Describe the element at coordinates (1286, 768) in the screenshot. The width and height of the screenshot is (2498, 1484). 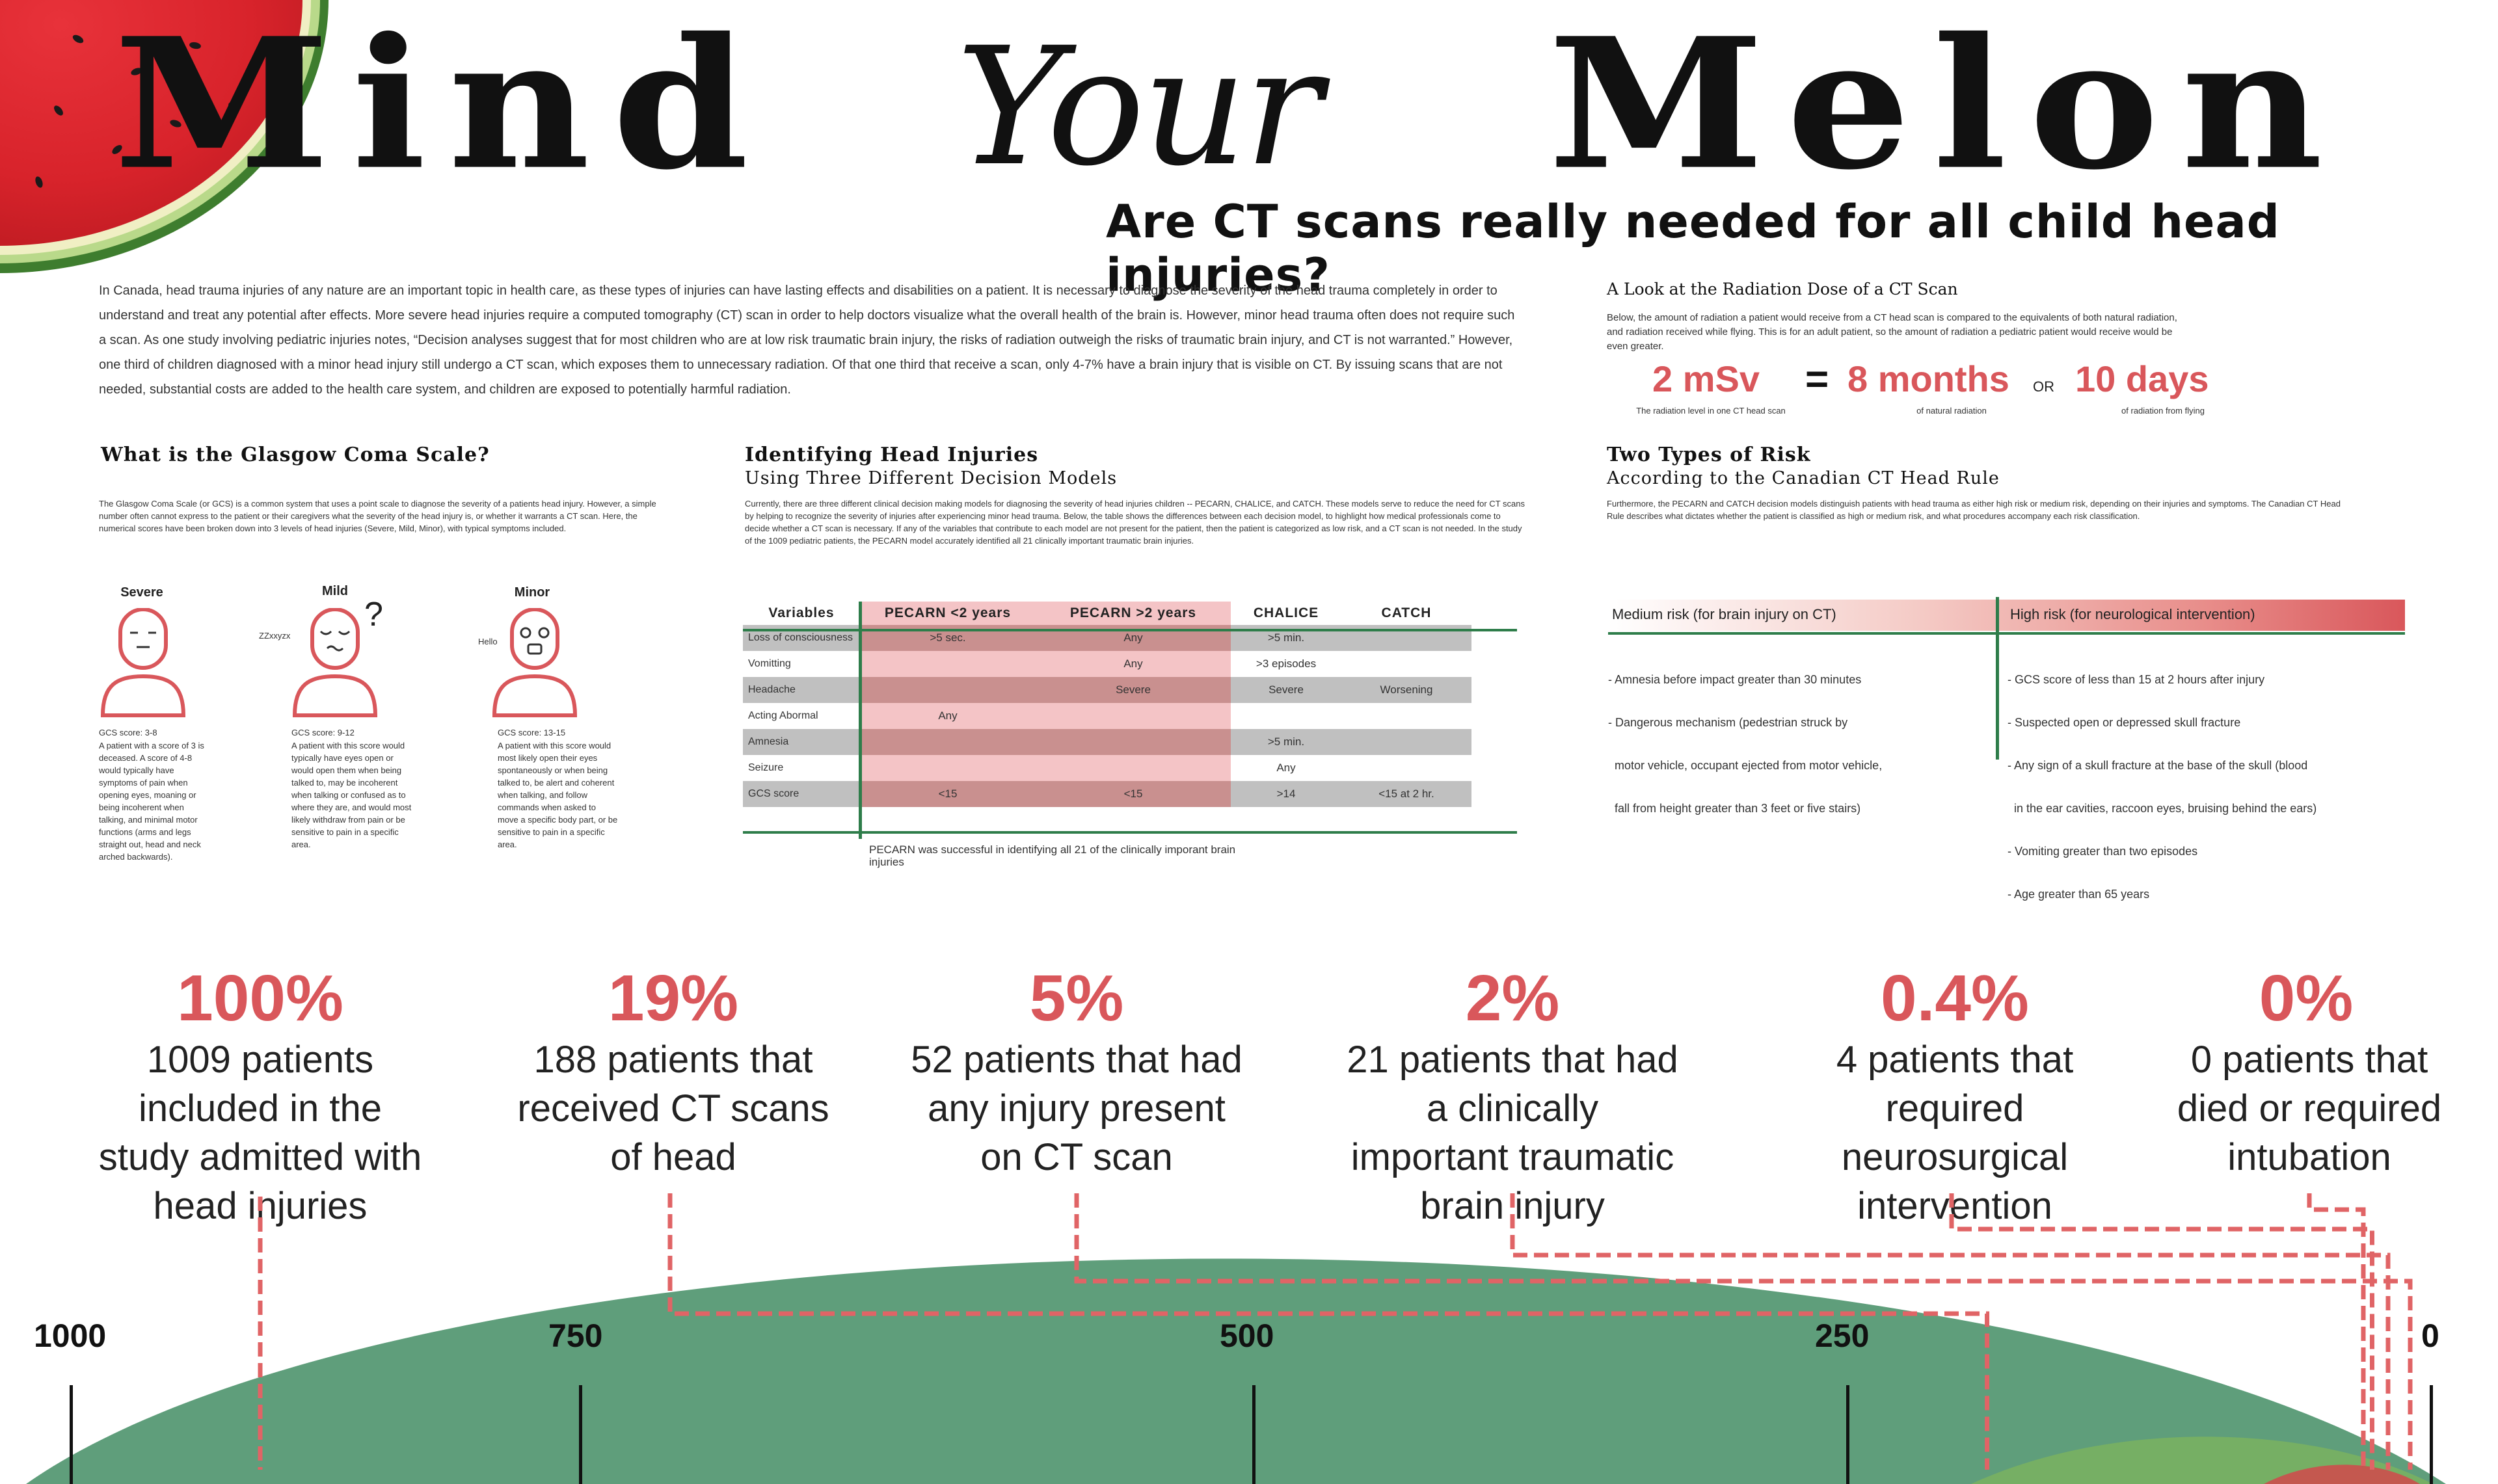
I see `cell-chalice: Any` at that location.